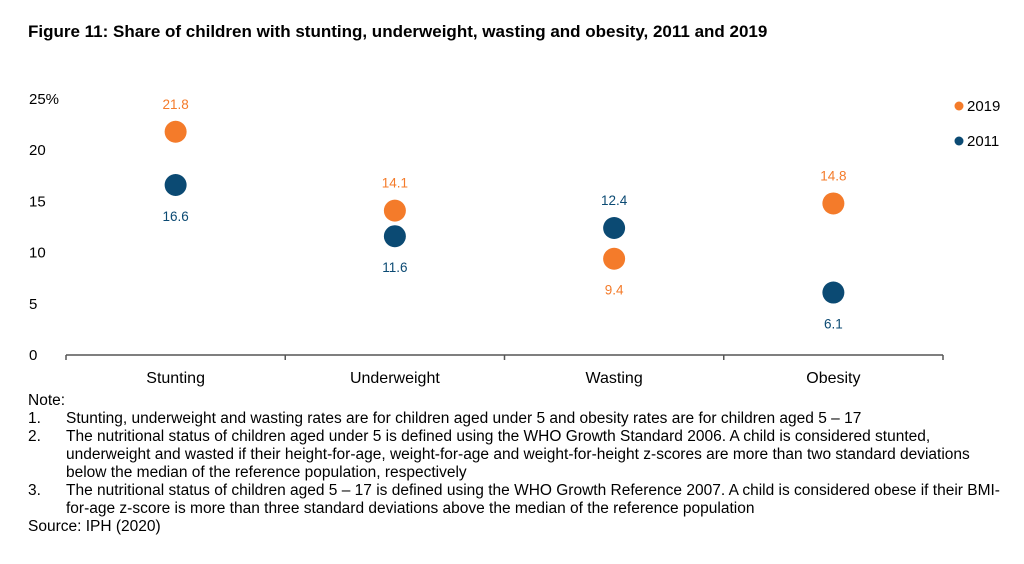 This screenshot has height=564, width=1024. Describe the element at coordinates (34, 490) in the screenshot. I see `note-number: 3.` at that location.